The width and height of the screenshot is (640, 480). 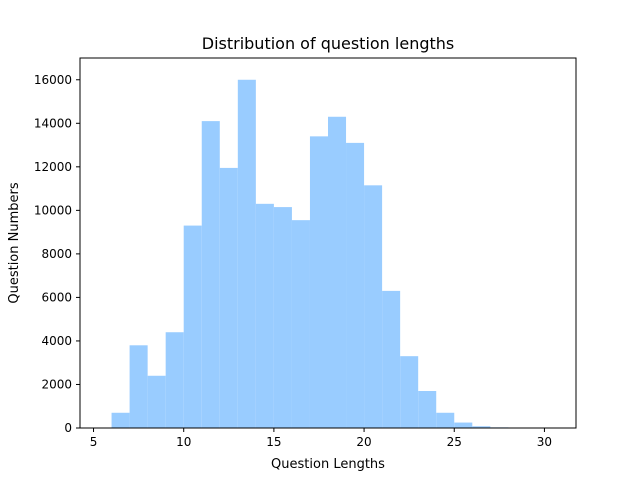 What do you see at coordinates (53, 167) in the screenshot?
I see `y-tick-label-6: 12000` at bounding box center [53, 167].